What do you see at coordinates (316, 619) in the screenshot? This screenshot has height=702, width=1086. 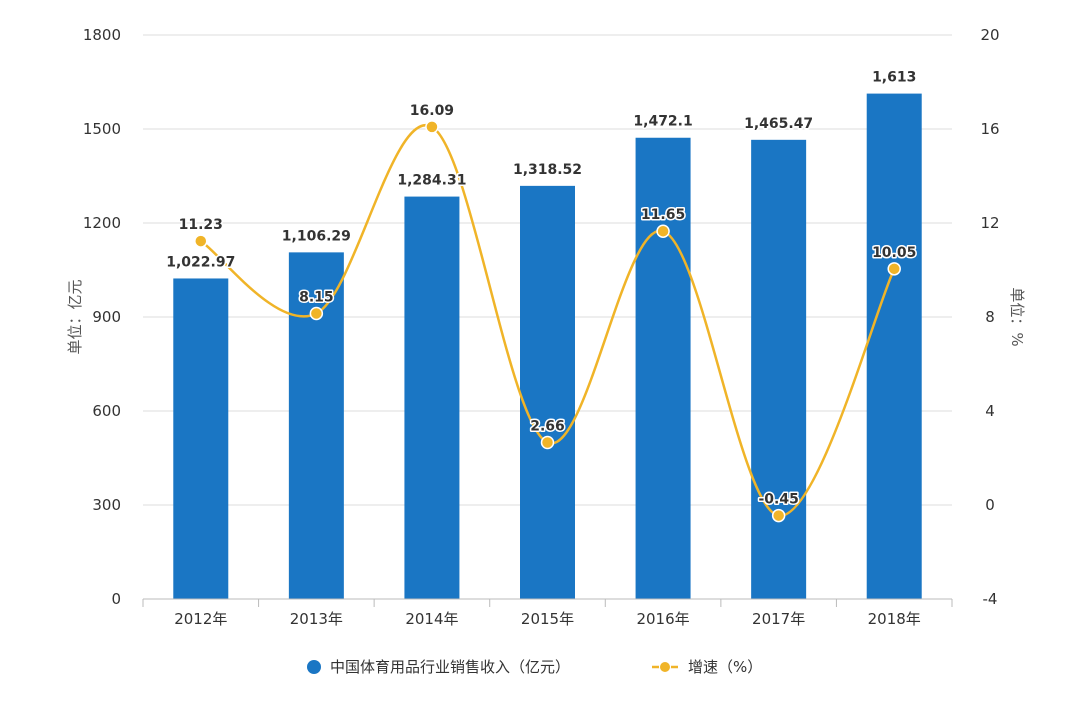 I see `x-axis-tick-label: 2013年` at bounding box center [316, 619].